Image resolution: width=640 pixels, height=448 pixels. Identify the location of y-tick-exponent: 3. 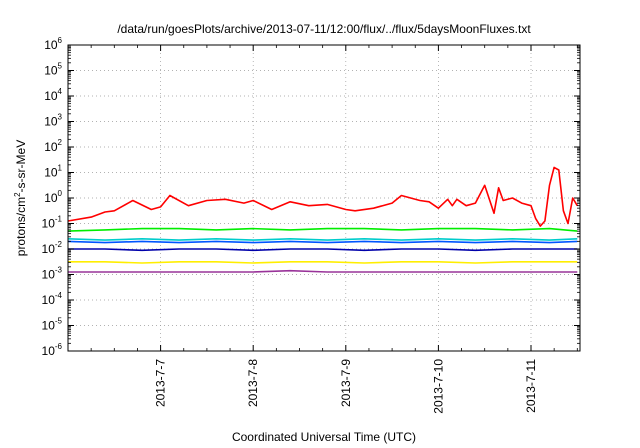
(60, 117).